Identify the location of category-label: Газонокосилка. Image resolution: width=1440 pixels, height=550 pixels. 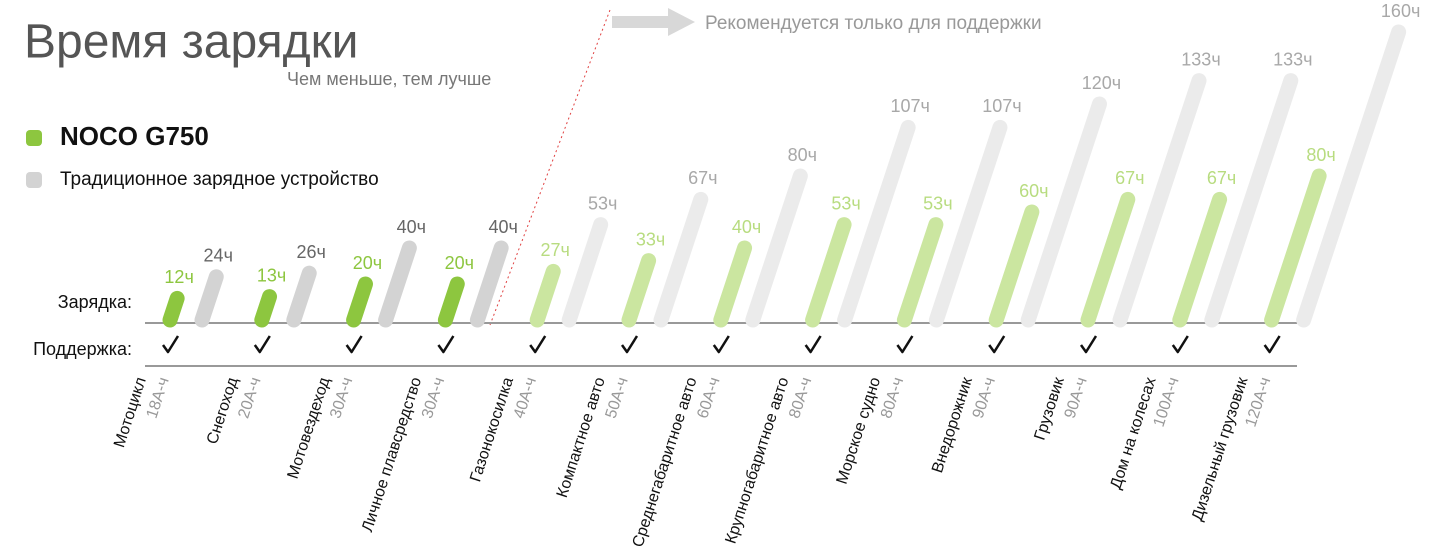
(492, 429).